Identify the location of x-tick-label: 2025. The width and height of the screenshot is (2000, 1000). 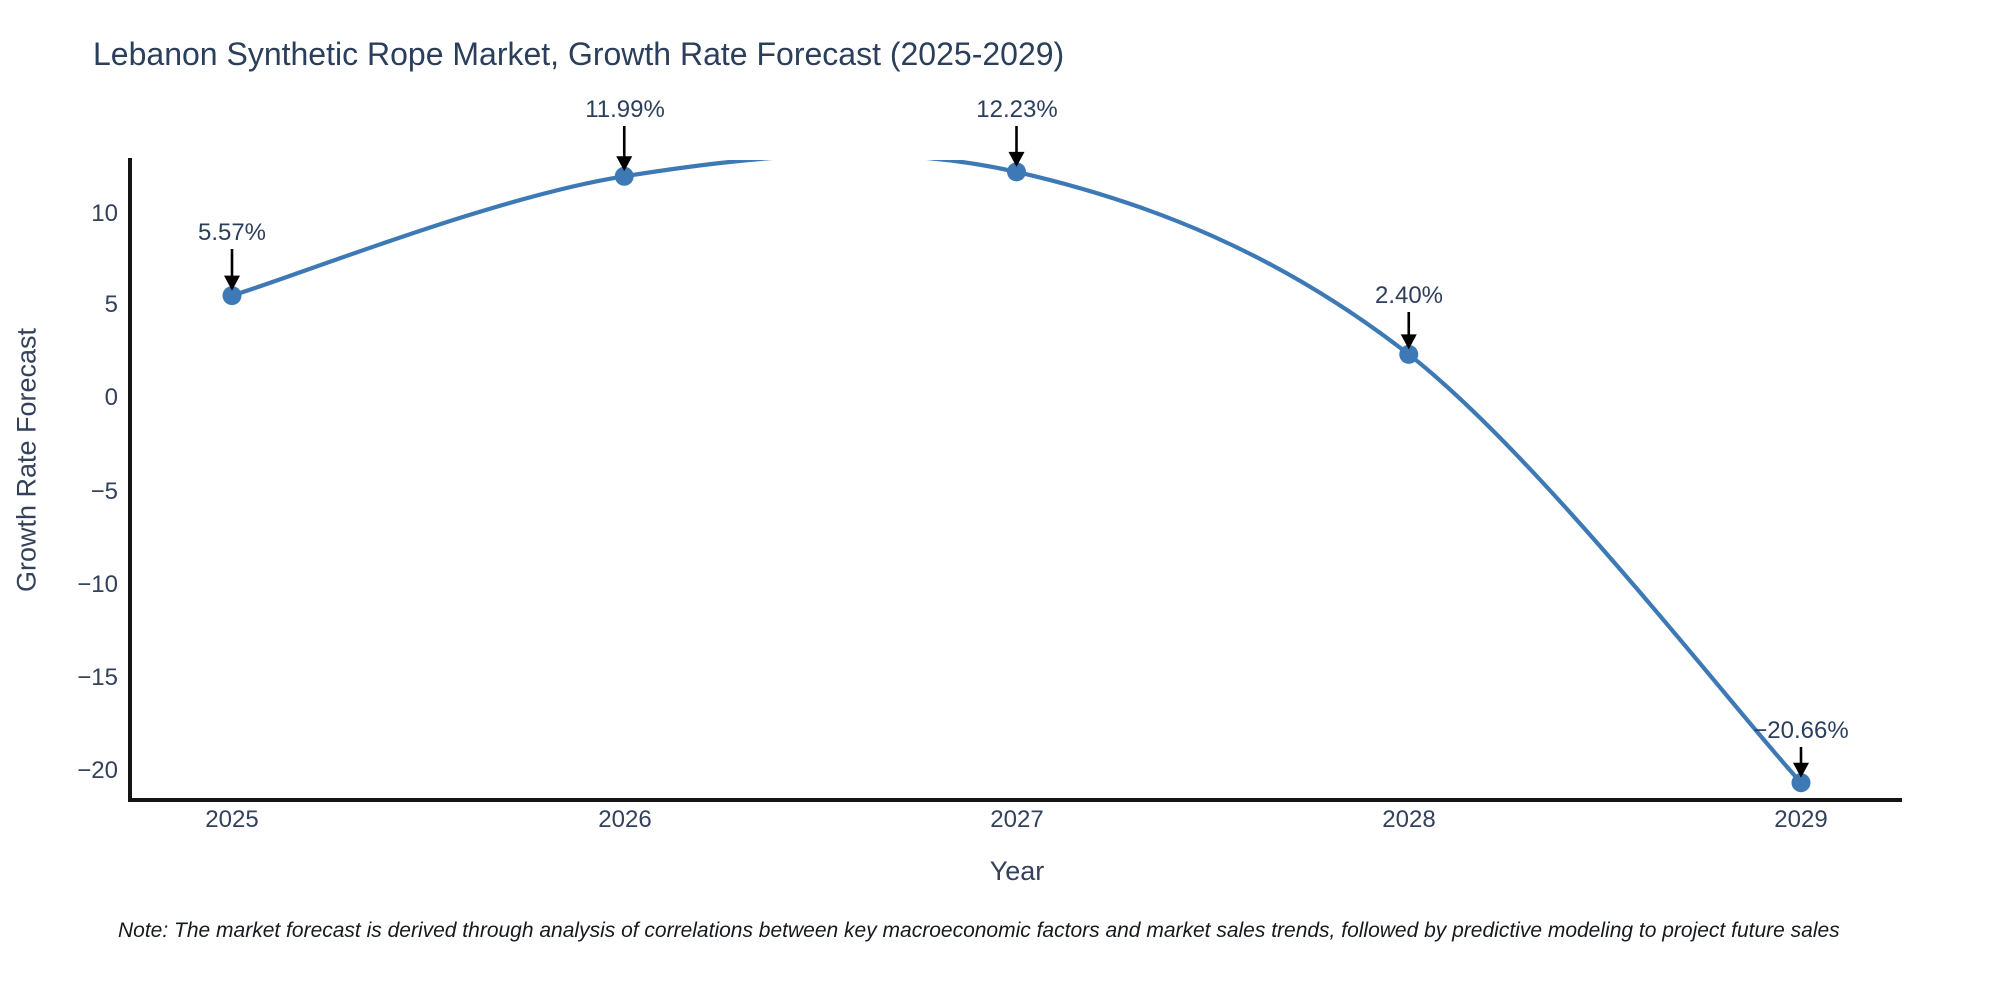
(232, 819).